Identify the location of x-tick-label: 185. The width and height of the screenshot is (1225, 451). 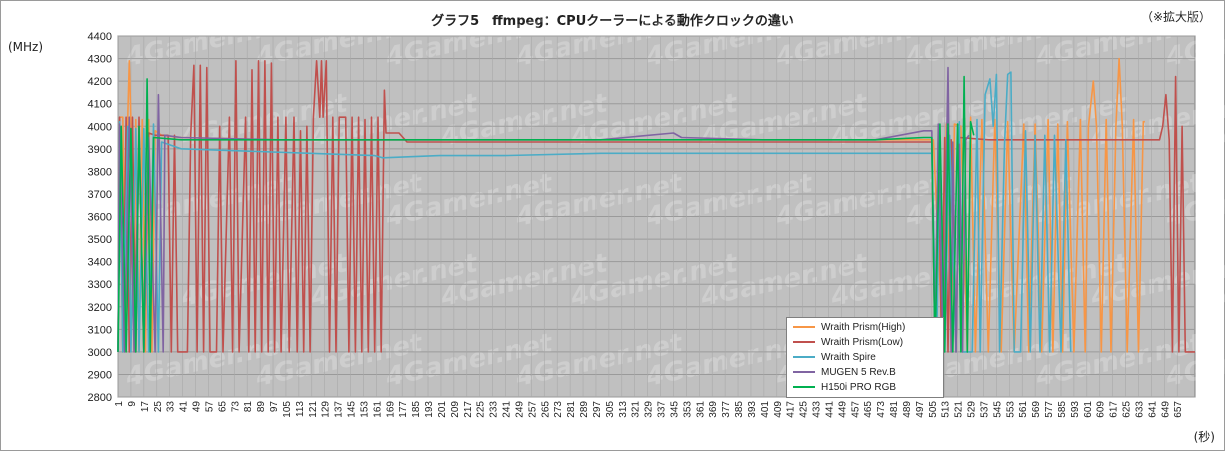
(416, 409).